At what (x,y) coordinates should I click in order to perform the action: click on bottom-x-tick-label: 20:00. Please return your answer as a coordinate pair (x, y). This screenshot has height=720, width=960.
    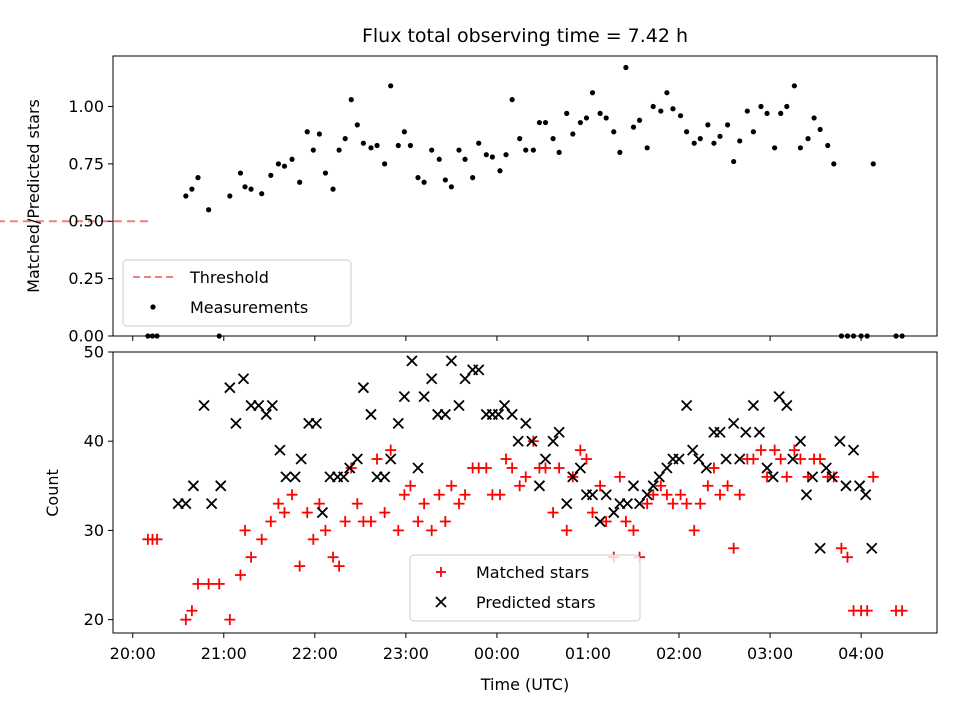
    Looking at the image, I should click on (133, 653).